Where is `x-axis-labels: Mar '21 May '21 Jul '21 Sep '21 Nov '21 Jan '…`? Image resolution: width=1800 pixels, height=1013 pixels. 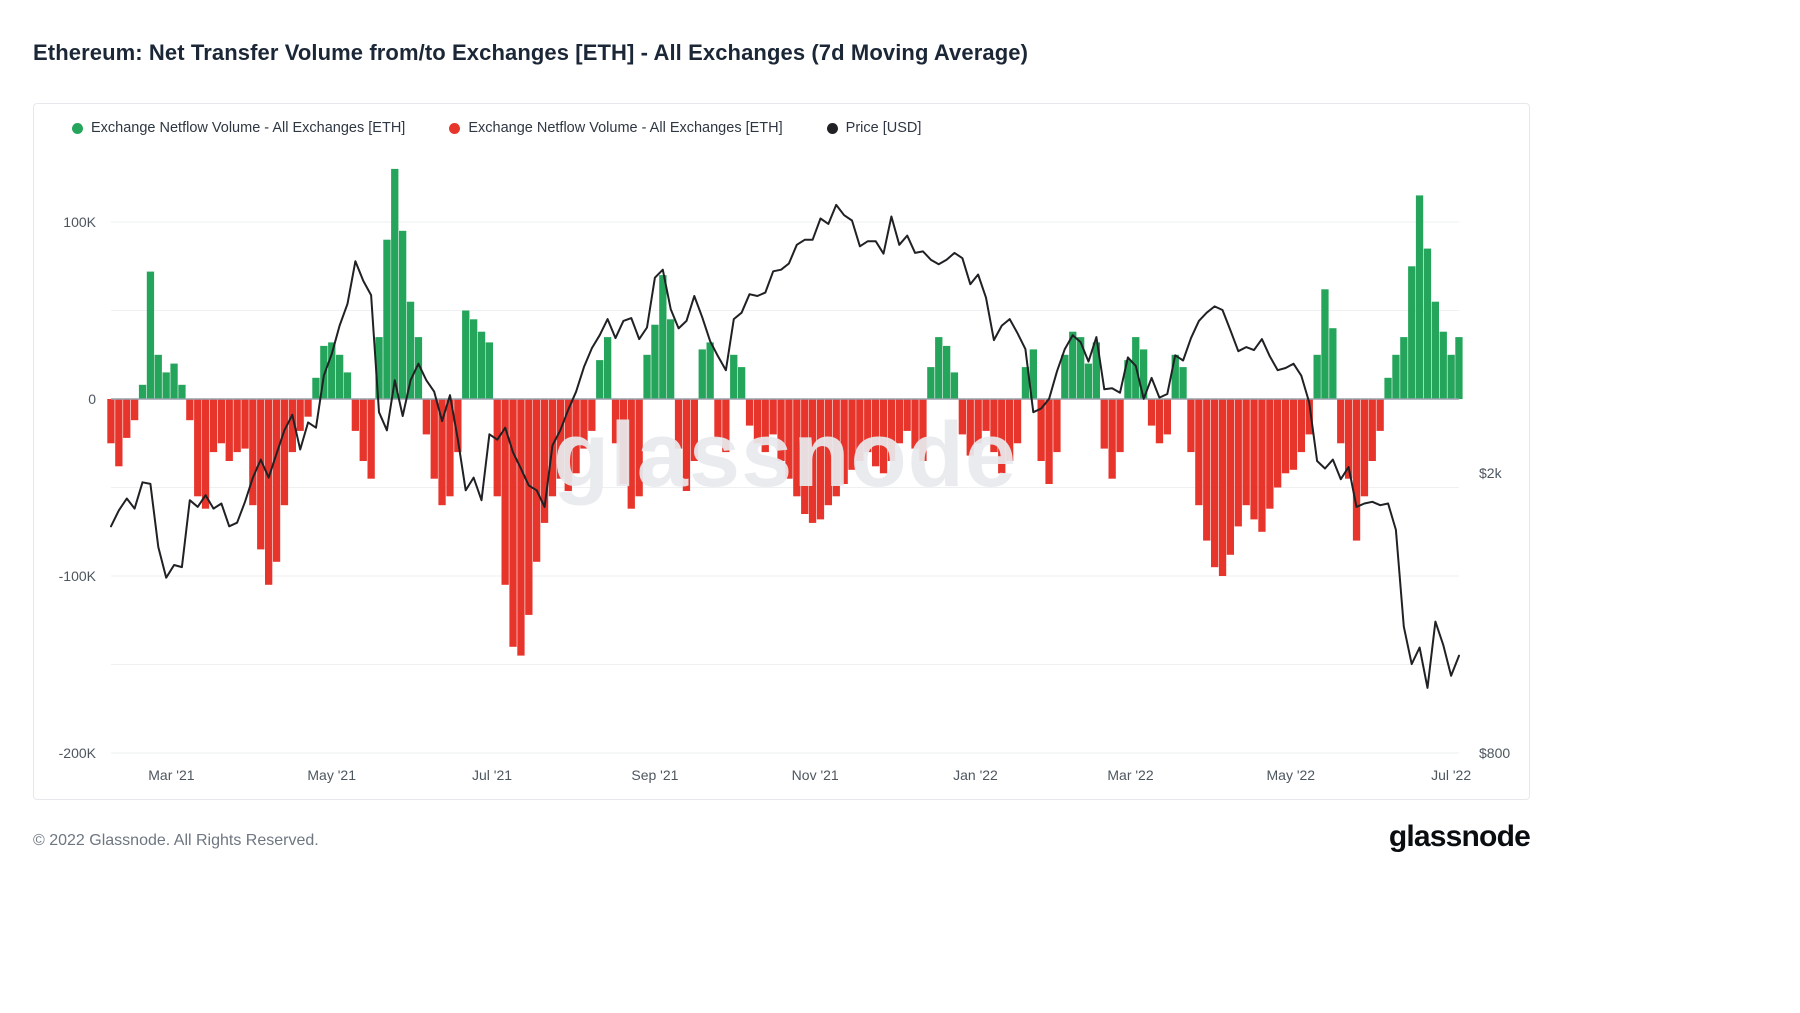
x-axis-labels: Mar '21 May '21 Jul '21 Sep '21 Nov '21 Jan '… is located at coordinates (809, 775).